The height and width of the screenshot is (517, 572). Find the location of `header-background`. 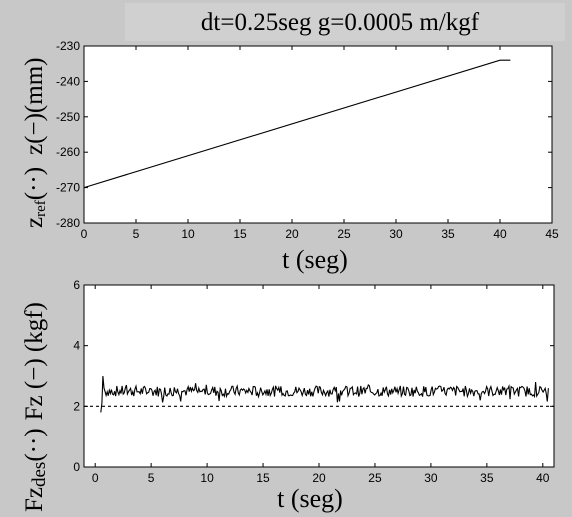

header-background is located at coordinates (345, 22).